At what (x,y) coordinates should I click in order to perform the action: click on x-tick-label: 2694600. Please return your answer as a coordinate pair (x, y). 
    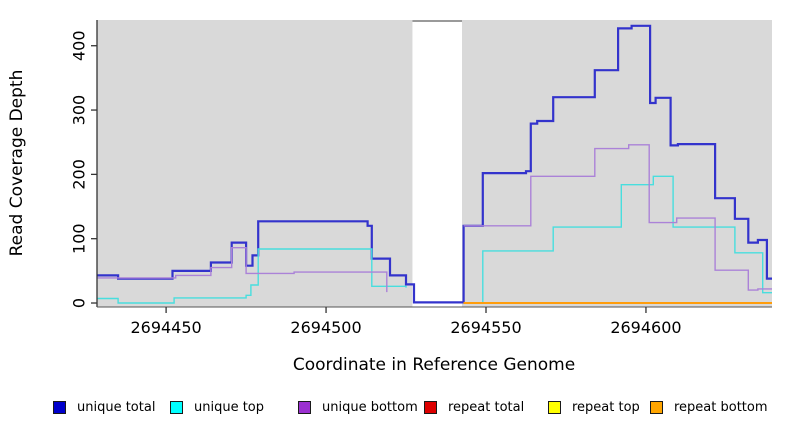
    Looking at the image, I should click on (645, 327).